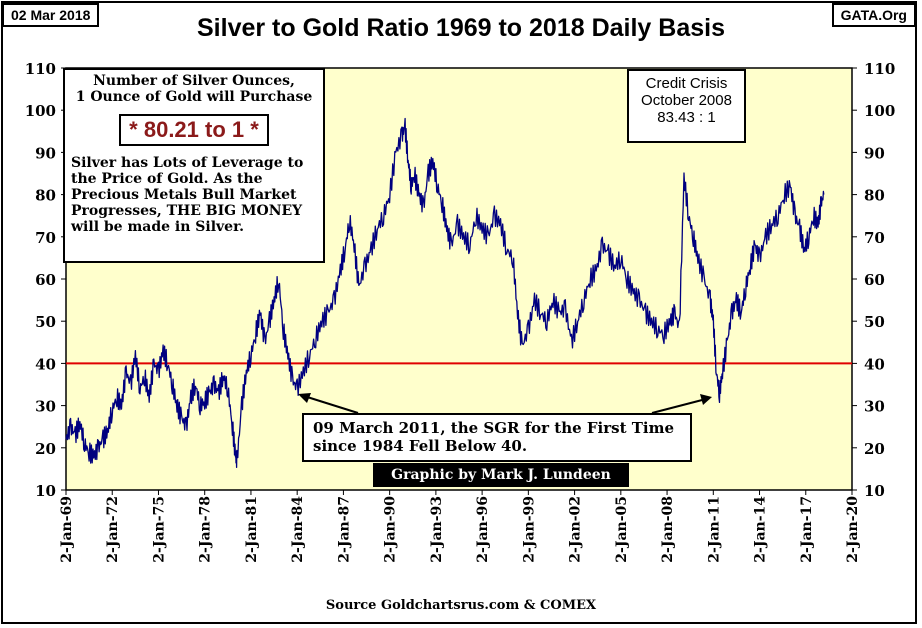 The width and height of the screenshot is (922, 628). I want to click on y-tick-label-right: 90, so click(874, 153).